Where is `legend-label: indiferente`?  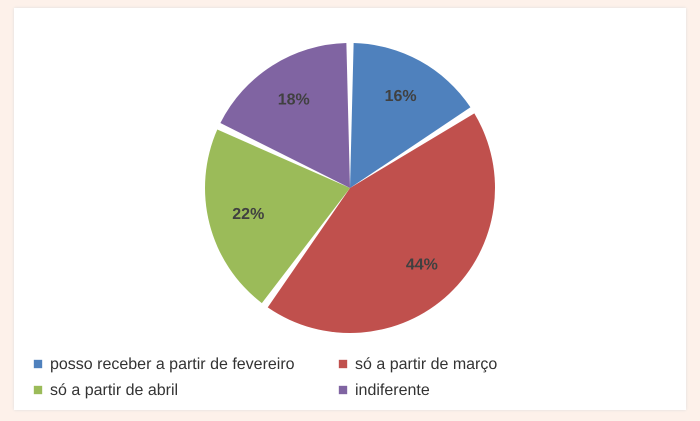 legend-label: indiferente is located at coordinates (392, 390).